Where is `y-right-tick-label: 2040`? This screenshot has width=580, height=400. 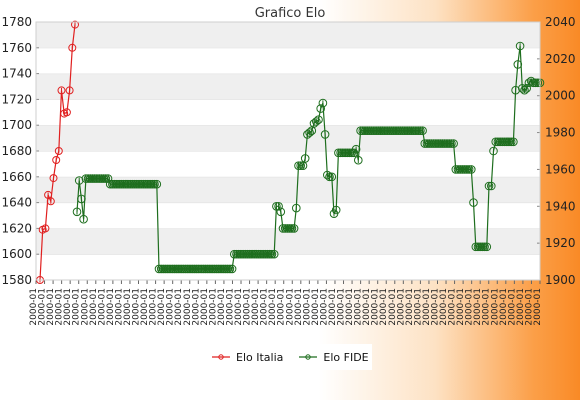
y-right-tick-label: 2040 is located at coordinates (560, 22).